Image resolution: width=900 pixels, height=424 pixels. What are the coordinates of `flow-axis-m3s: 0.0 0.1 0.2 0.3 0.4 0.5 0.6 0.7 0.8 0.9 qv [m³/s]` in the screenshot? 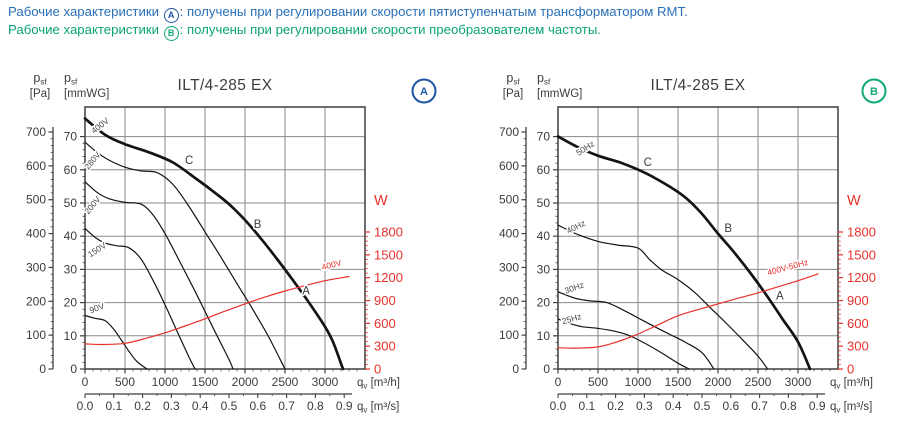 It's located at (711, 404).